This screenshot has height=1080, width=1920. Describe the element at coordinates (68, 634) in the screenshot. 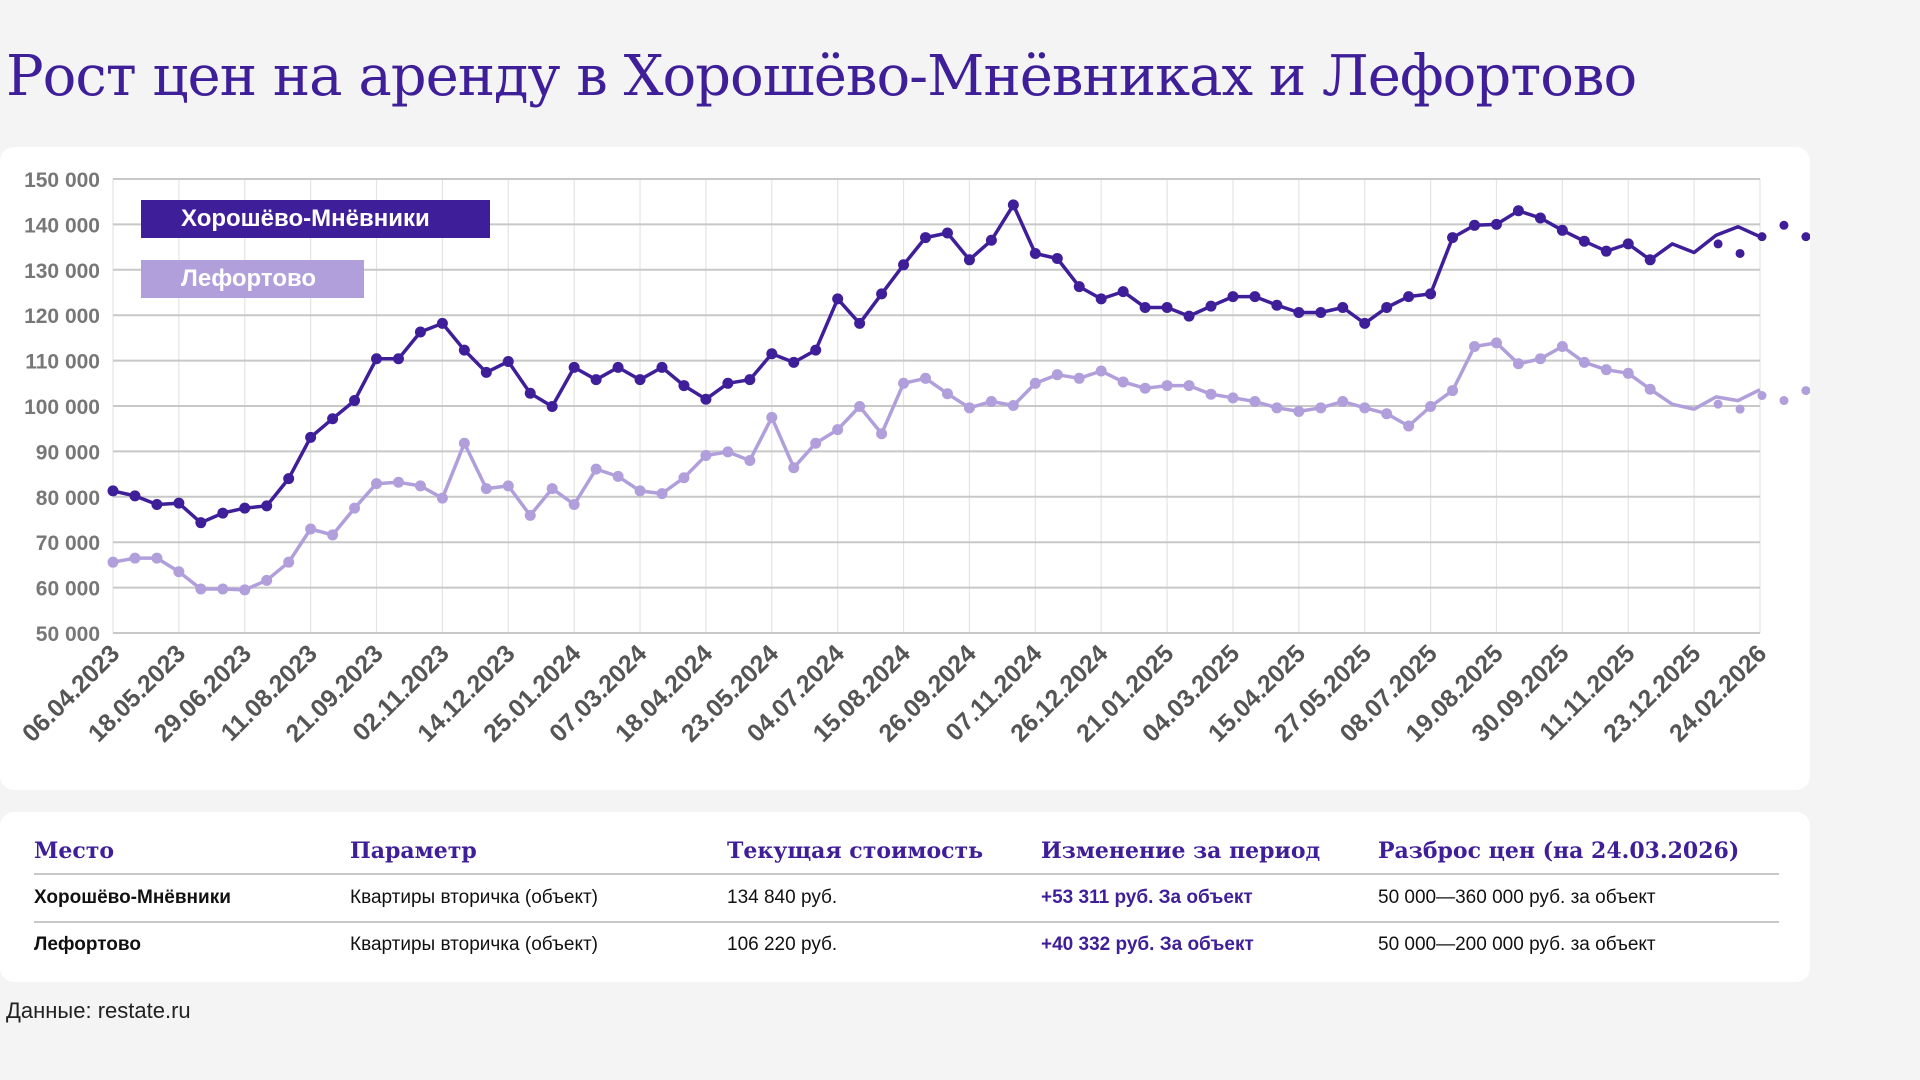

I see `y-tick-label: 50 000` at that location.